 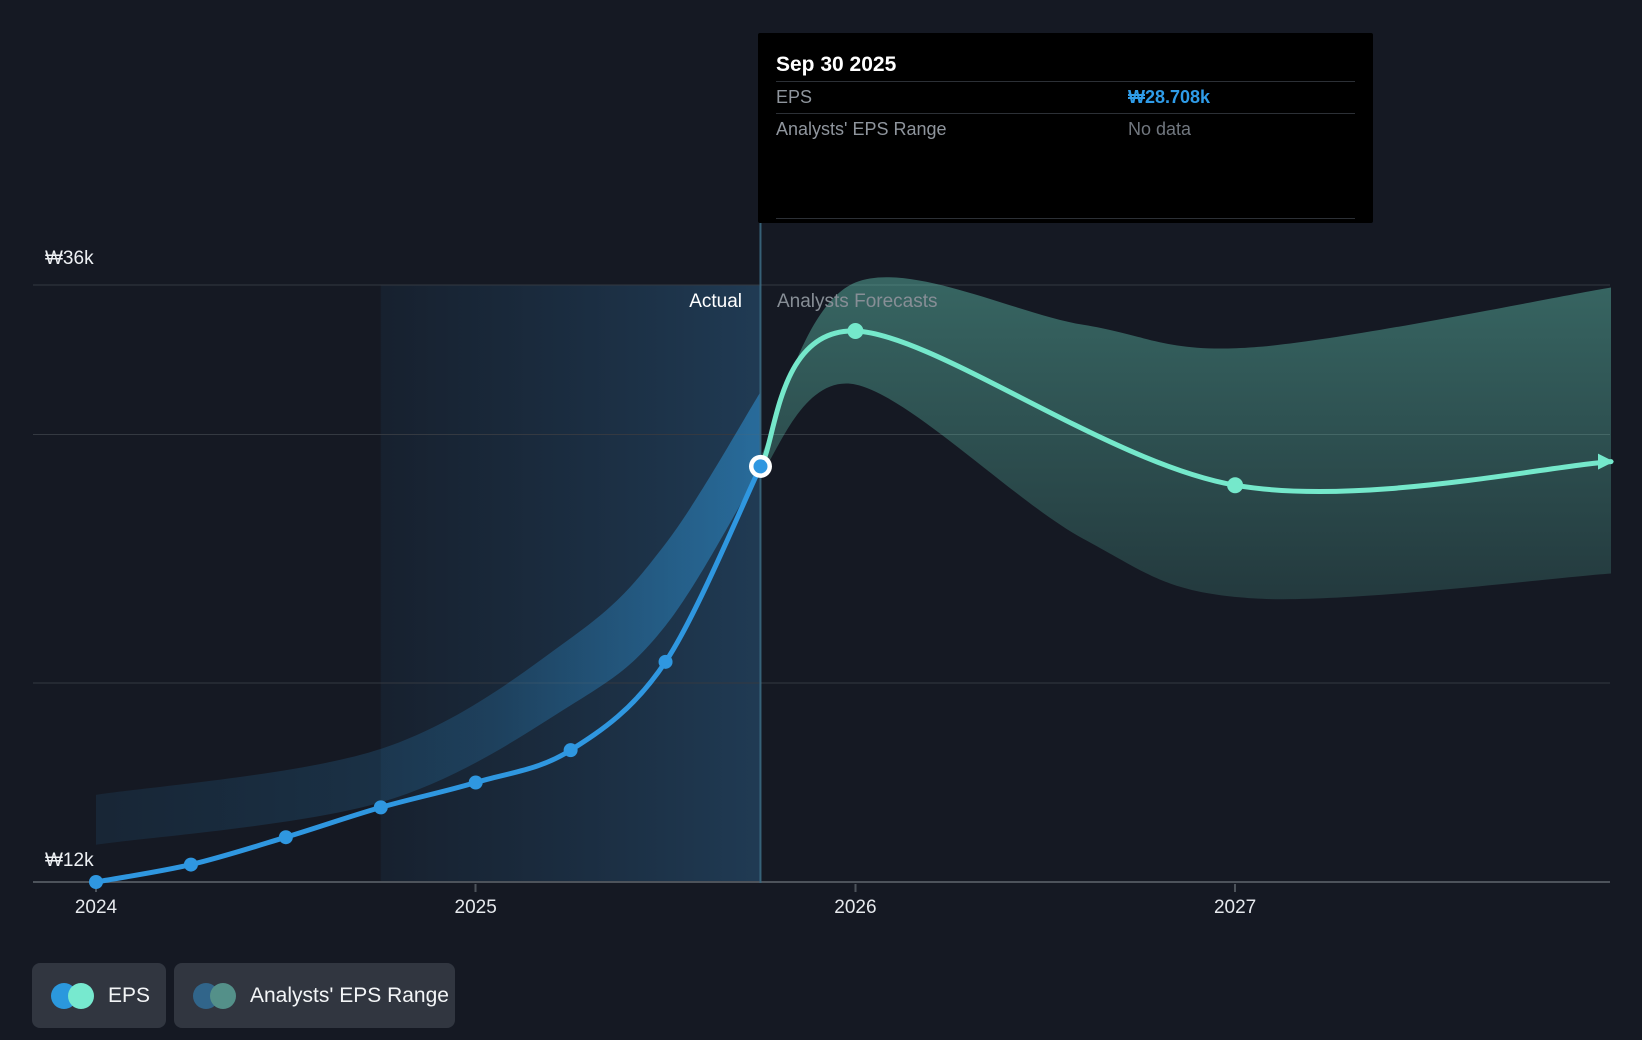 What do you see at coordinates (855, 907) in the screenshot?
I see `x-axis-label-2026: 2026` at bounding box center [855, 907].